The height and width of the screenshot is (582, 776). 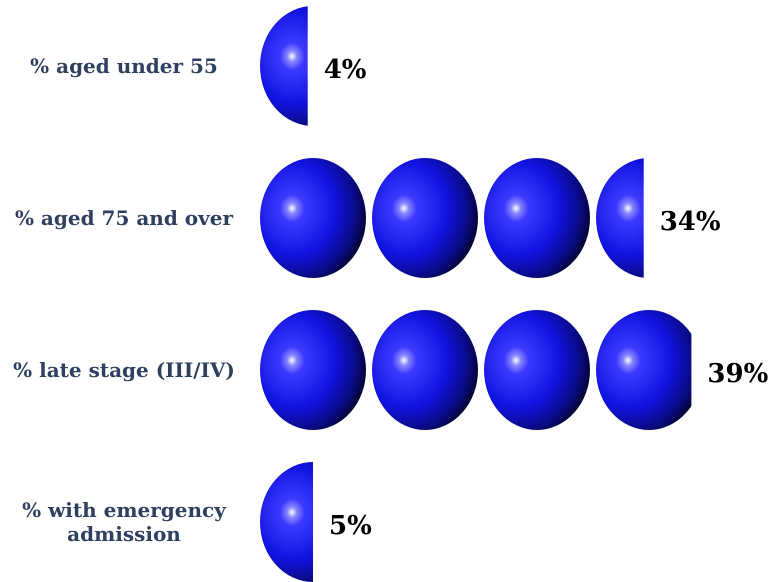 I want to click on category-label-line: % late stage (III/IV), so click(x=124, y=370).